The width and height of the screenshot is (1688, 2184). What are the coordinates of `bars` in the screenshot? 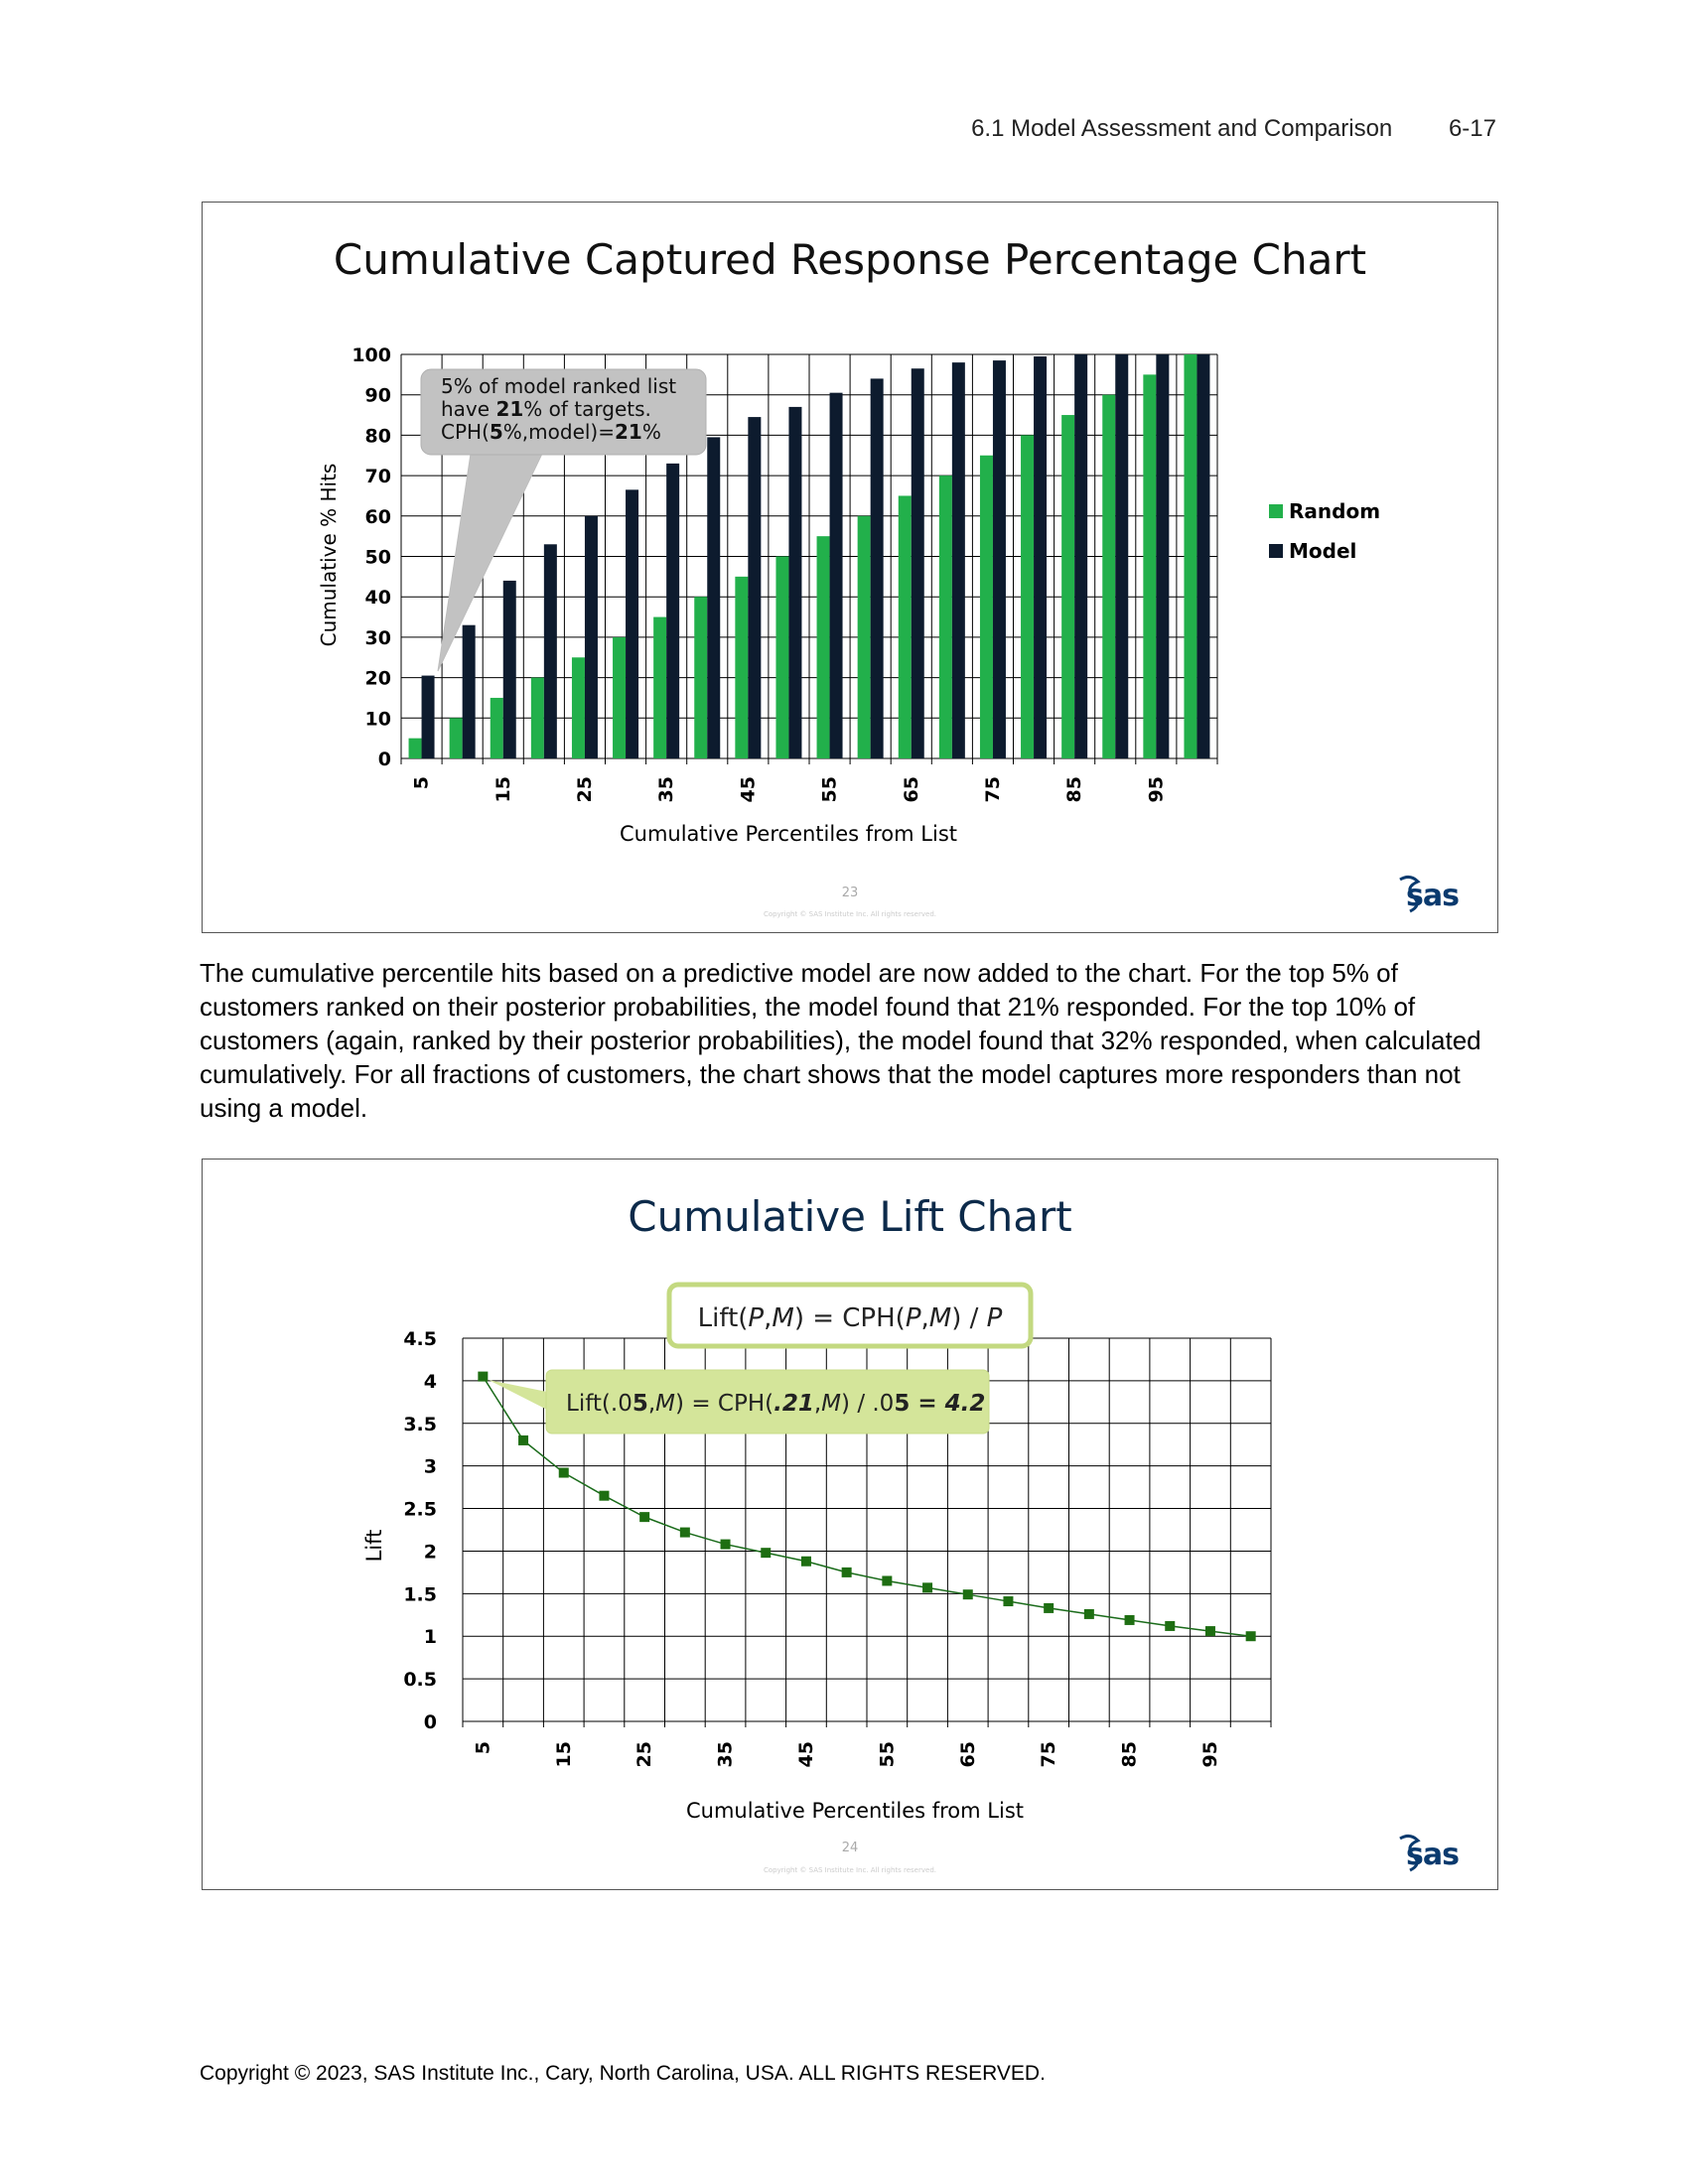 It's located at (809, 556).